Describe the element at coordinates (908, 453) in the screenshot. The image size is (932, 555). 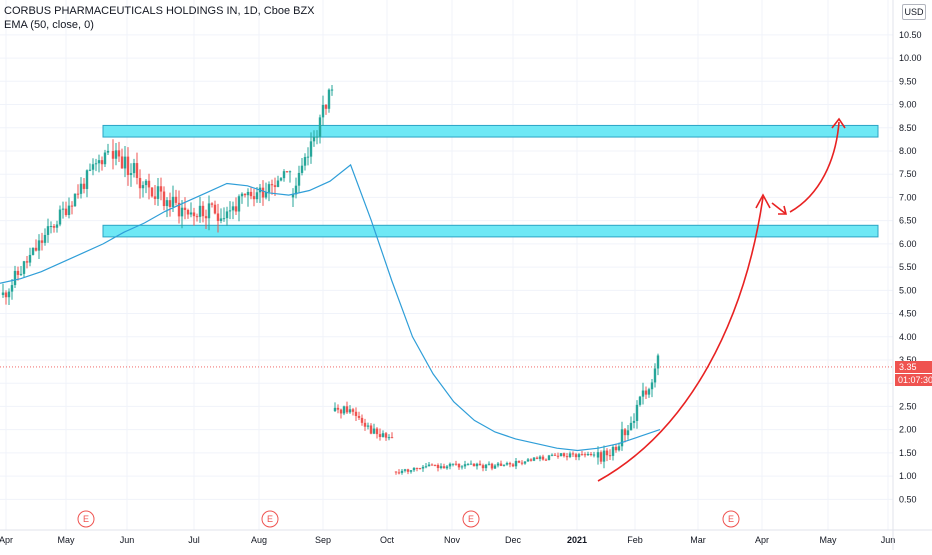
I see `y-tick-label: 1.50` at that location.